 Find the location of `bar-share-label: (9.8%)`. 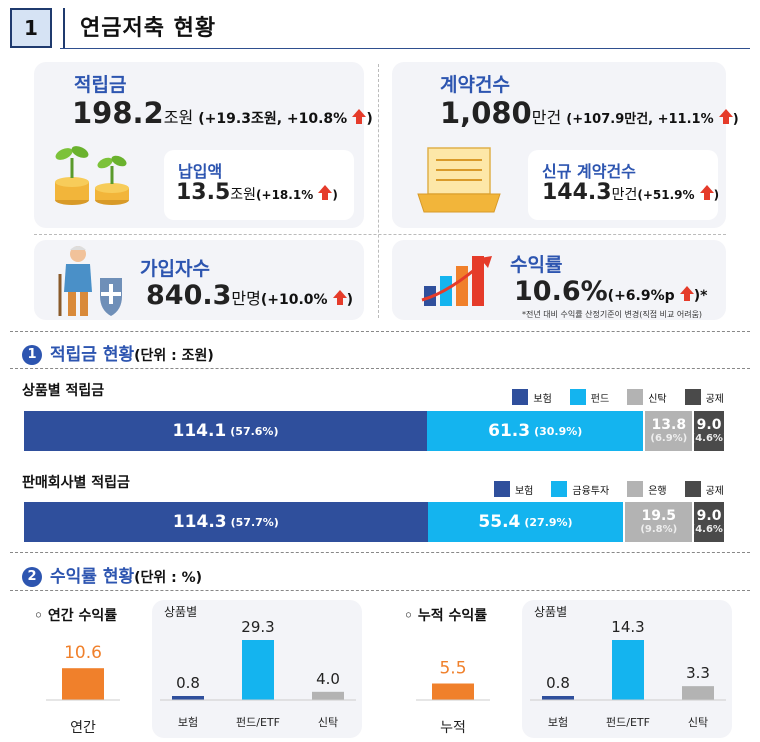

bar-share-label: (9.8%) is located at coordinates (659, 530).